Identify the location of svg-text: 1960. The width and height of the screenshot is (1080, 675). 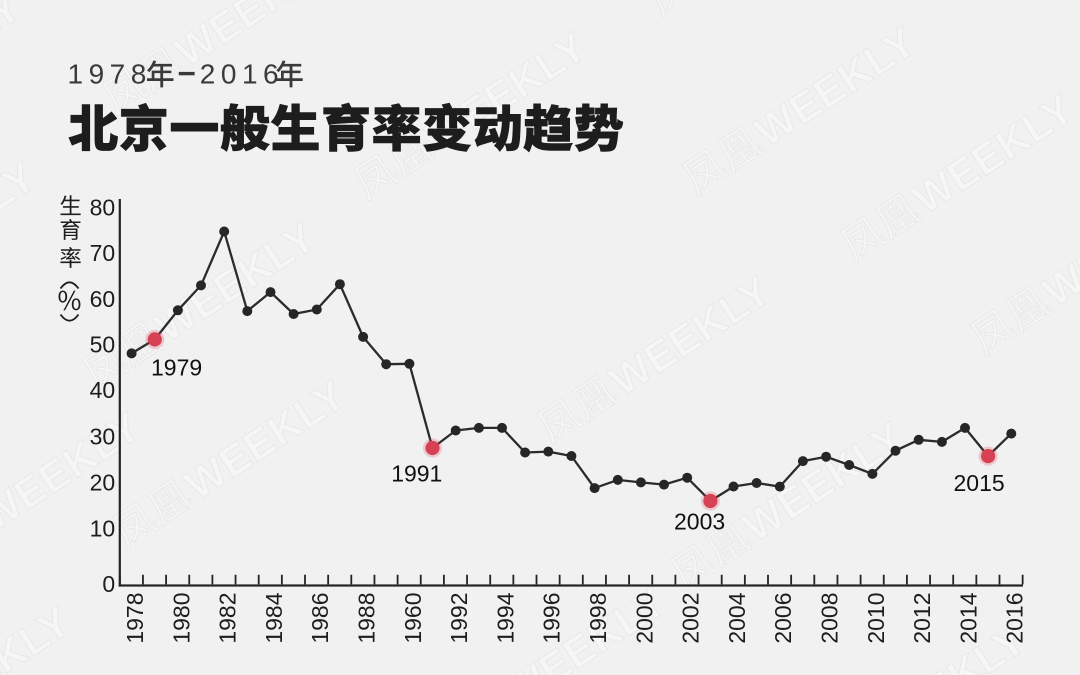
(413, 618).